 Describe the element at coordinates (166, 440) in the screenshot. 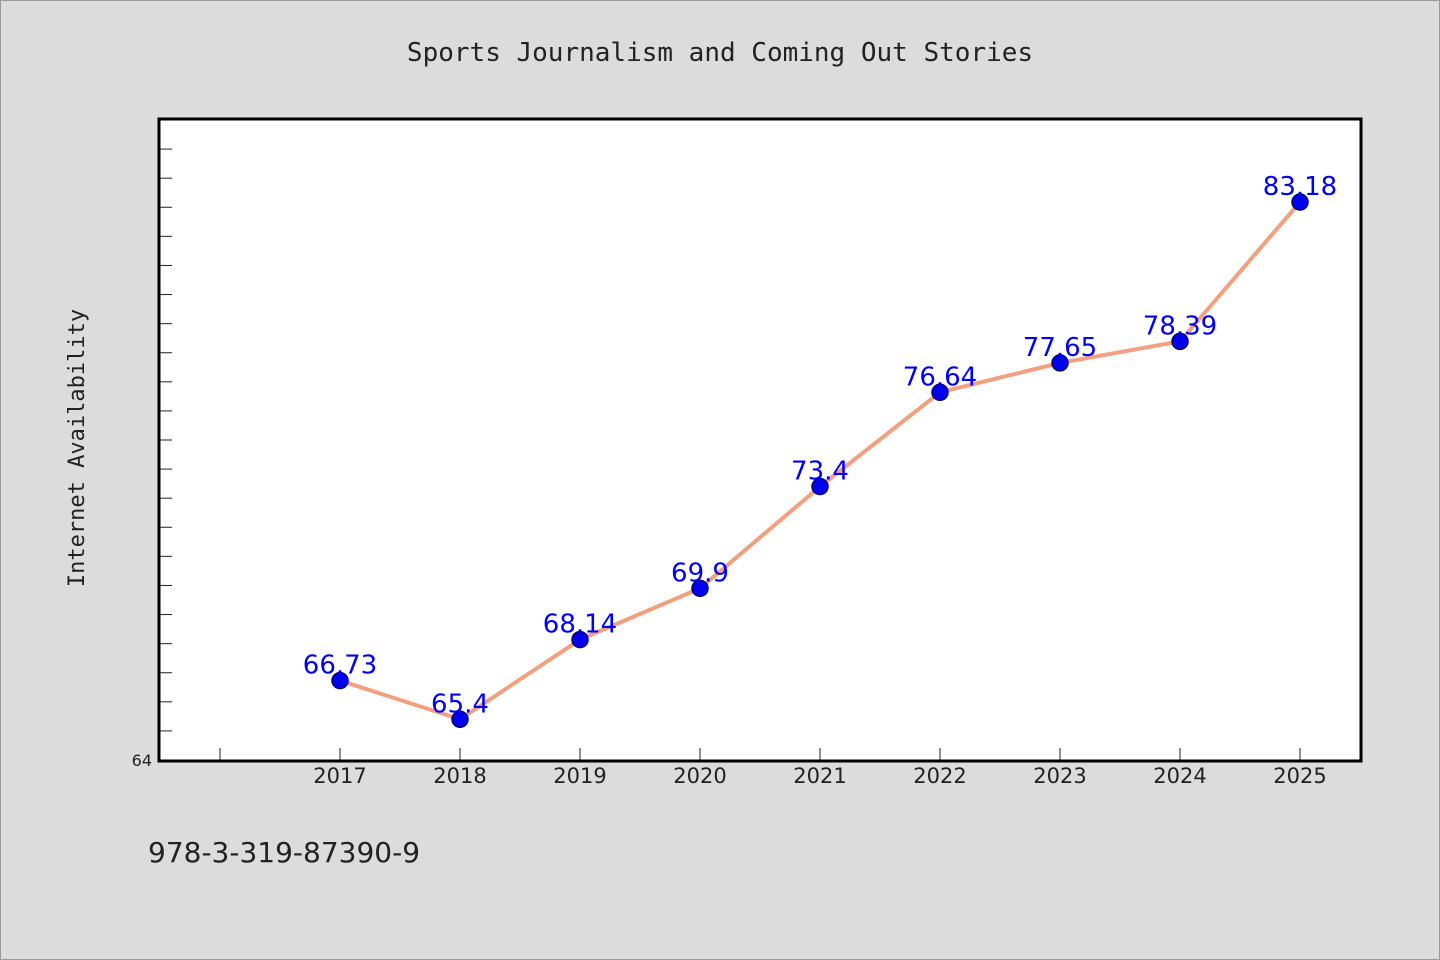

I see `y-axis-ticks` at that location.